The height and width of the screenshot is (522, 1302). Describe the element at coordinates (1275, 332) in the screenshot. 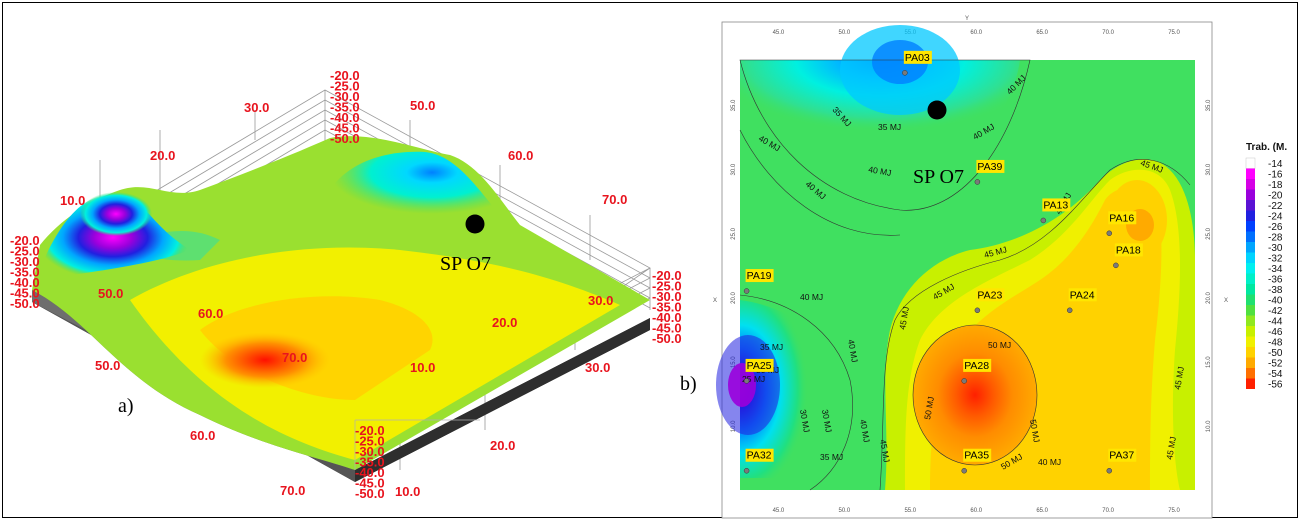

I see `legend-value: -46` at that location.